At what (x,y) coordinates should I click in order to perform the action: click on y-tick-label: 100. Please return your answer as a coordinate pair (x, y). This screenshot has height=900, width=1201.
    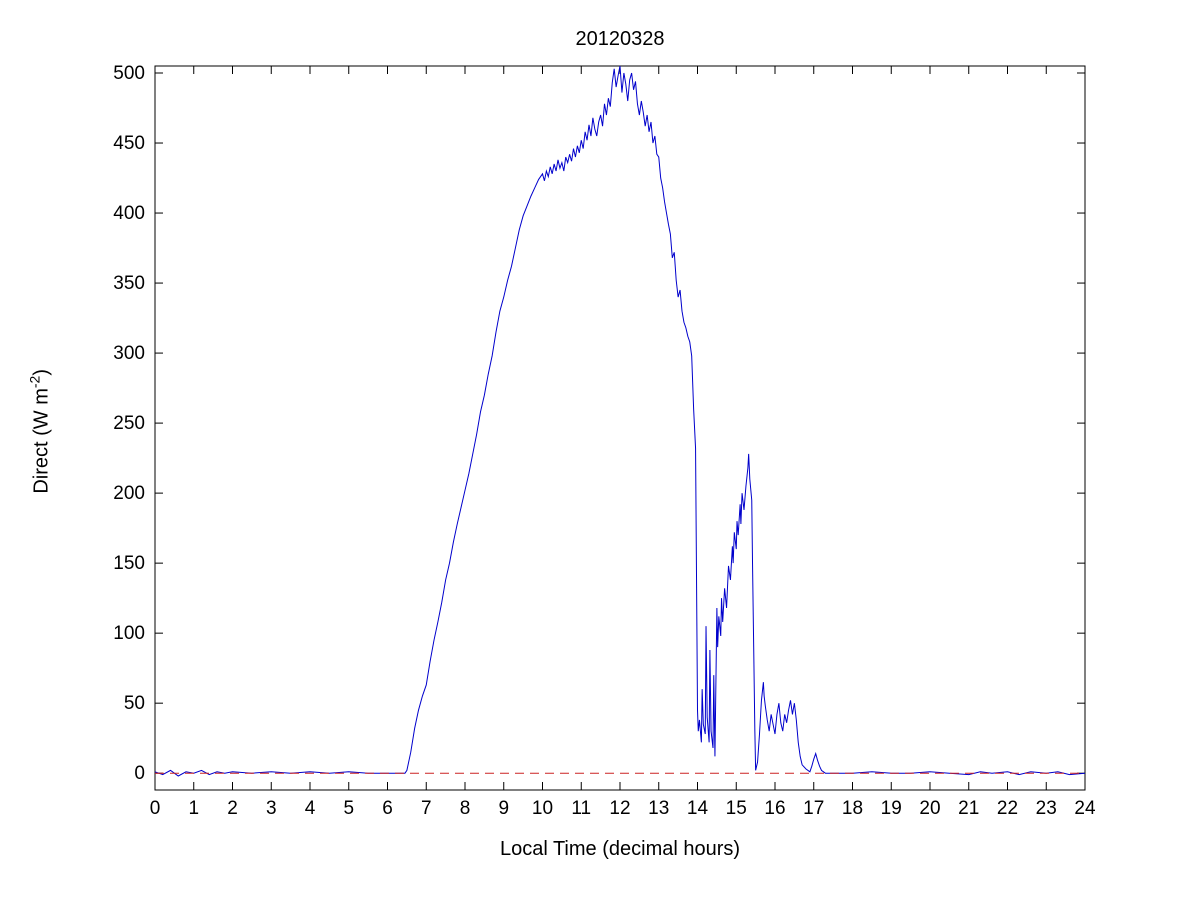
    Looking at the image, I should click on (129, 633).